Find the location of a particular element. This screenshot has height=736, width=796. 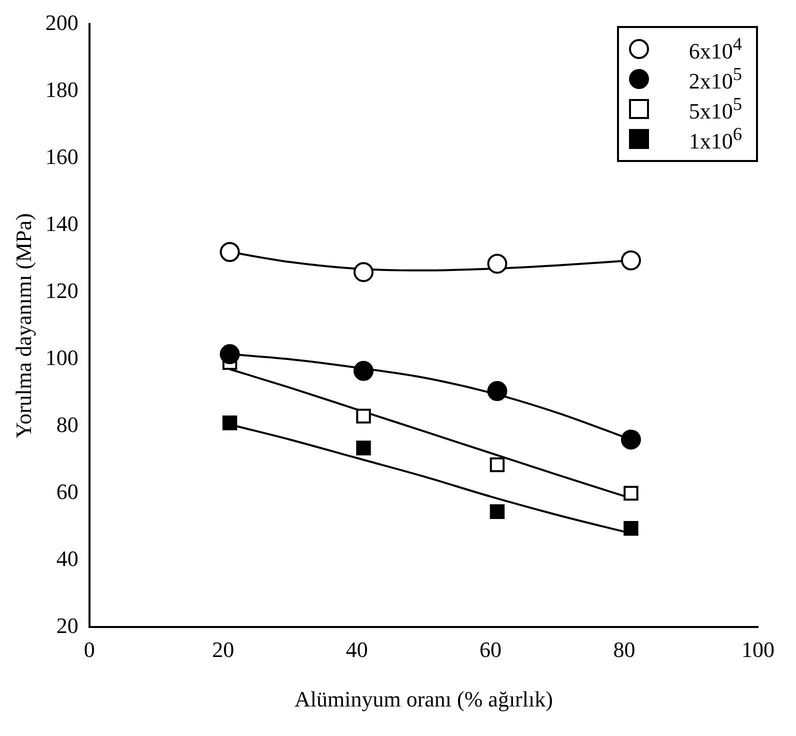

x-tick-label: 100 is located at coordinates (758, 649).